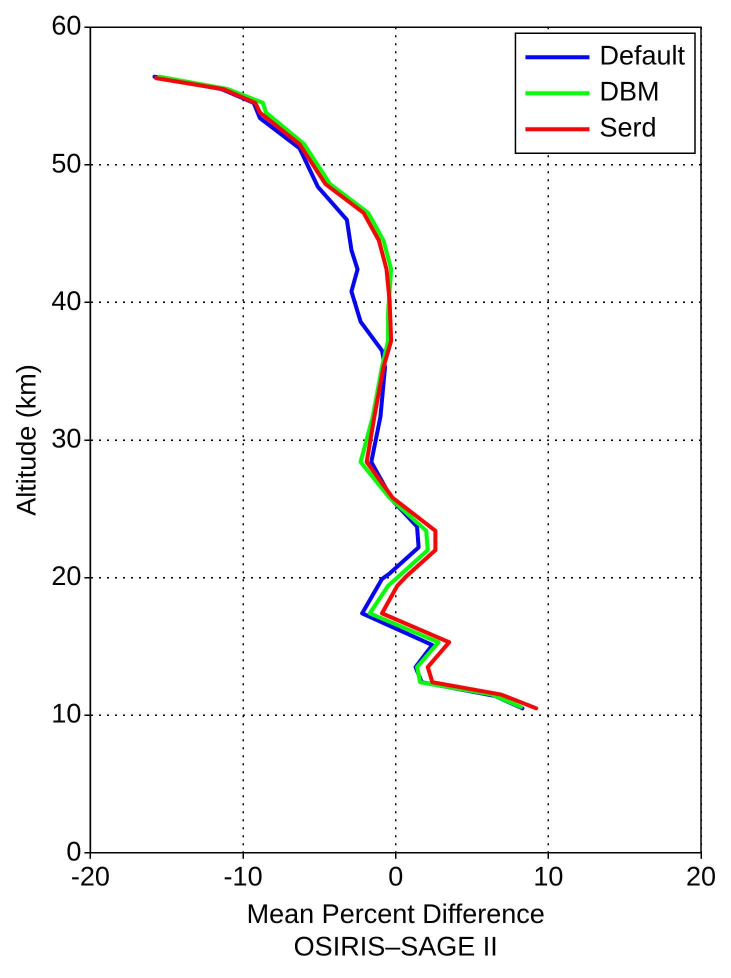 The image size is (731, 978). I want to click on x-axis-title: Mean Percent Difference OSIRIS–SAGE II, so click(395, 930).